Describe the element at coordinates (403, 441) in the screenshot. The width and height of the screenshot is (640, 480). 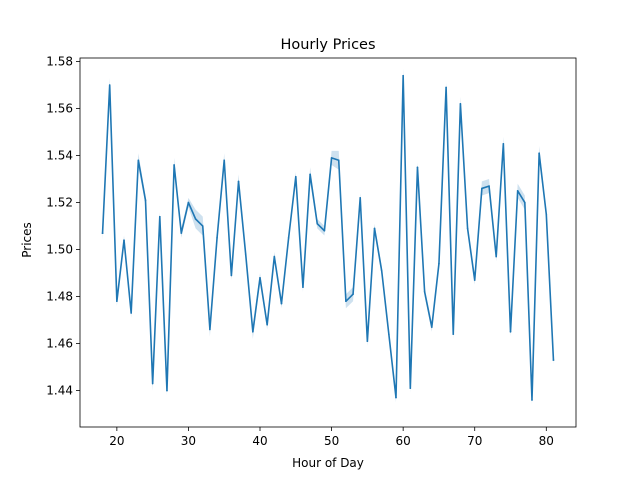
I see `x-tick-label: 60` at that location.